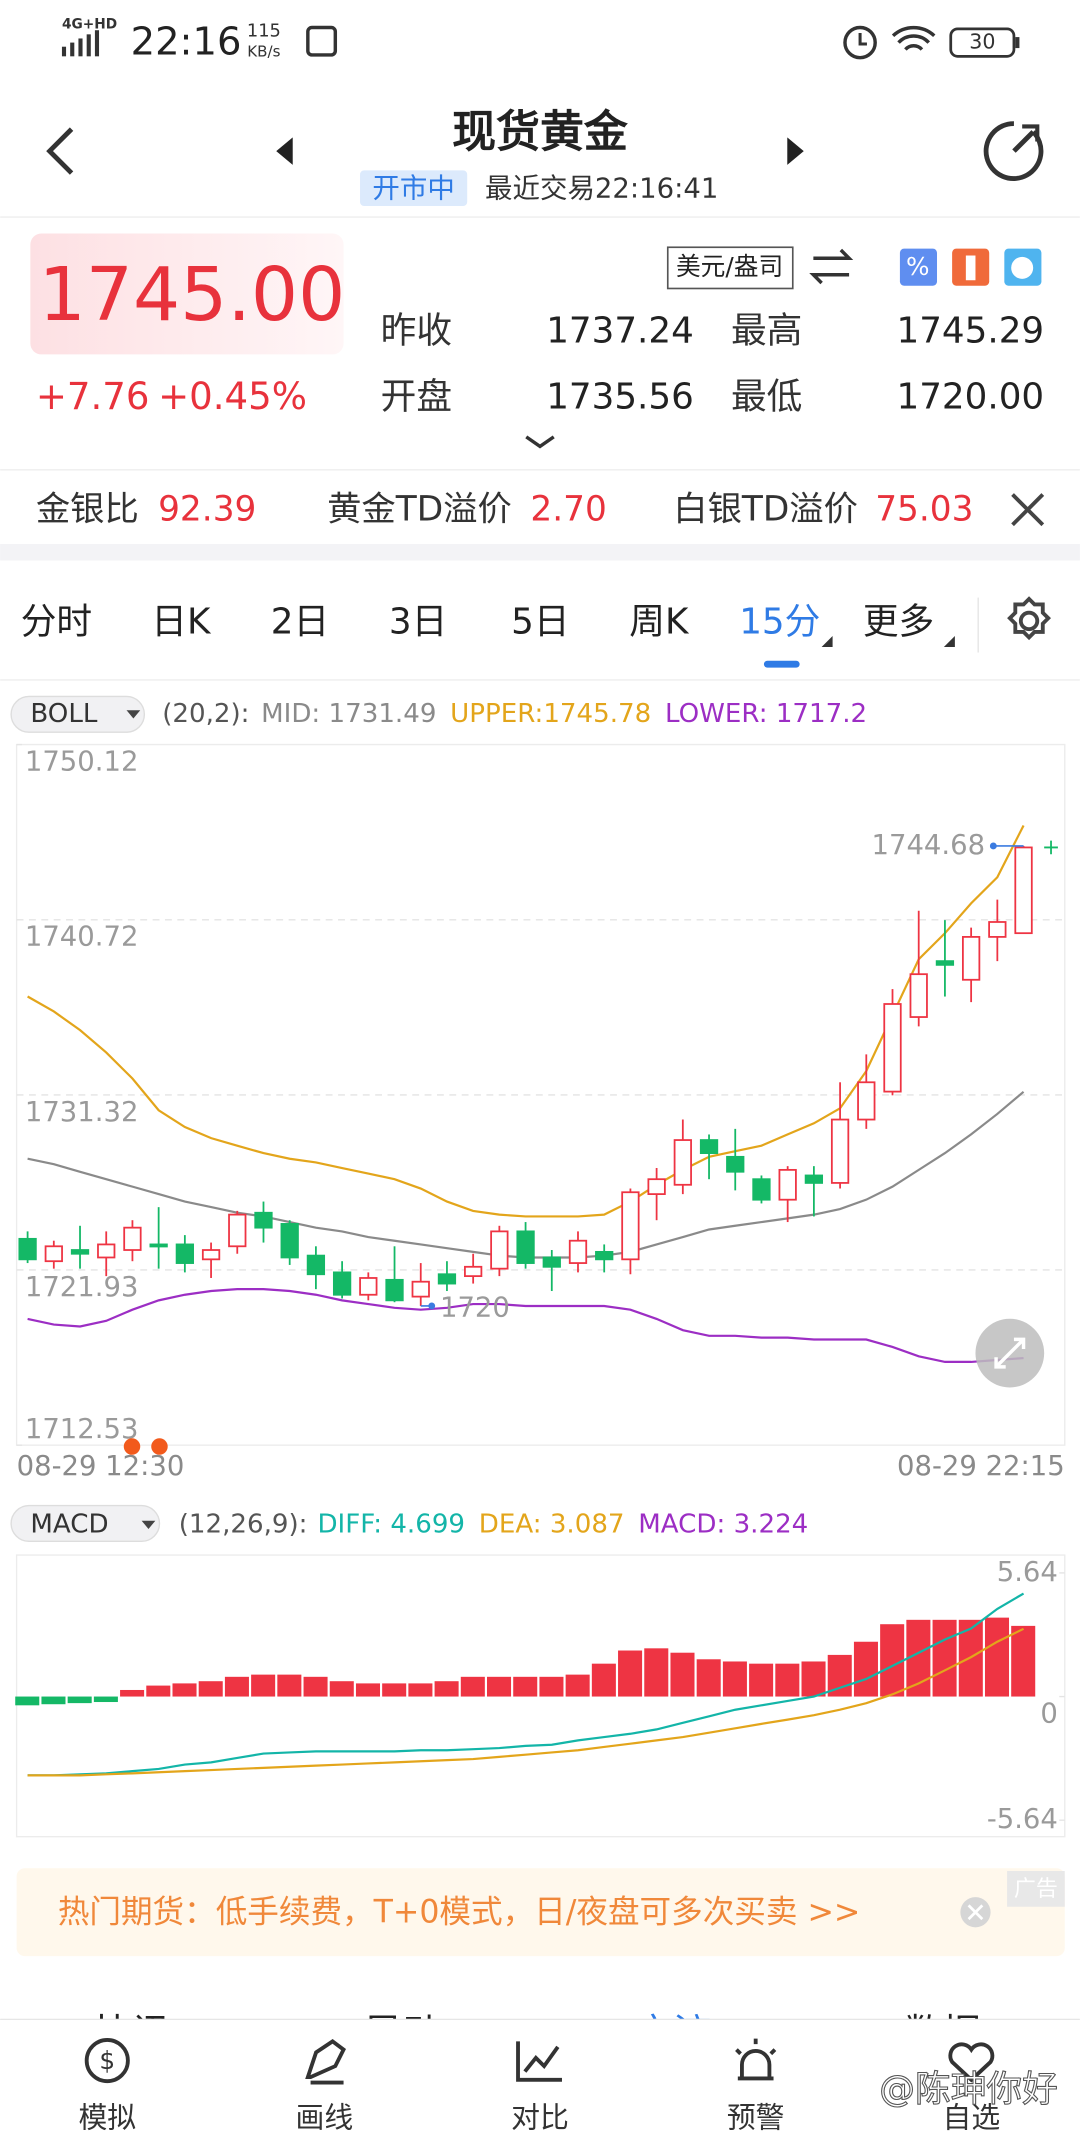 This screenshot has width=1080, height=2154. What do you see at coordinates (64, 714) in the screenshot?
I see `indicator-name: BOLL` at bounding box center [64, 714].